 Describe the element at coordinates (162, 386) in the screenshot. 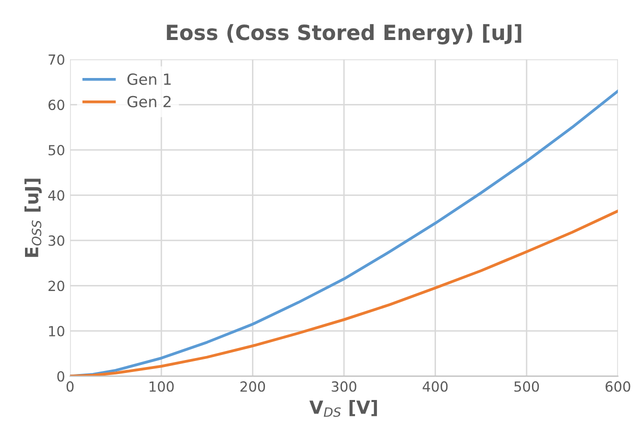

I see `x-tick-label: 100` at that location.